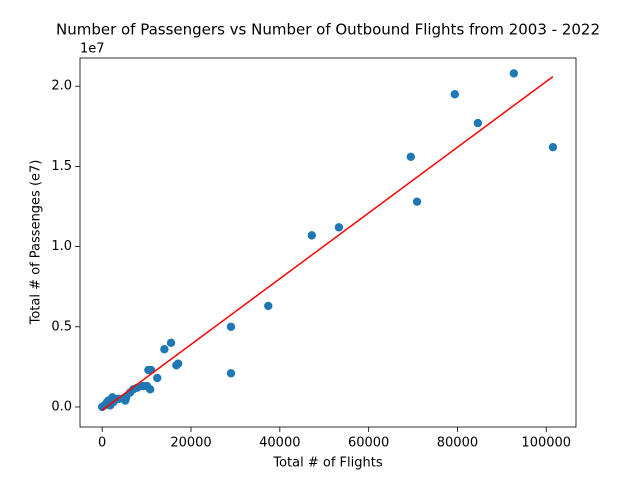  Describe the element at coordinates (61, 246) in the screenshot. I see `y-tick-label: 1.0` at that location.